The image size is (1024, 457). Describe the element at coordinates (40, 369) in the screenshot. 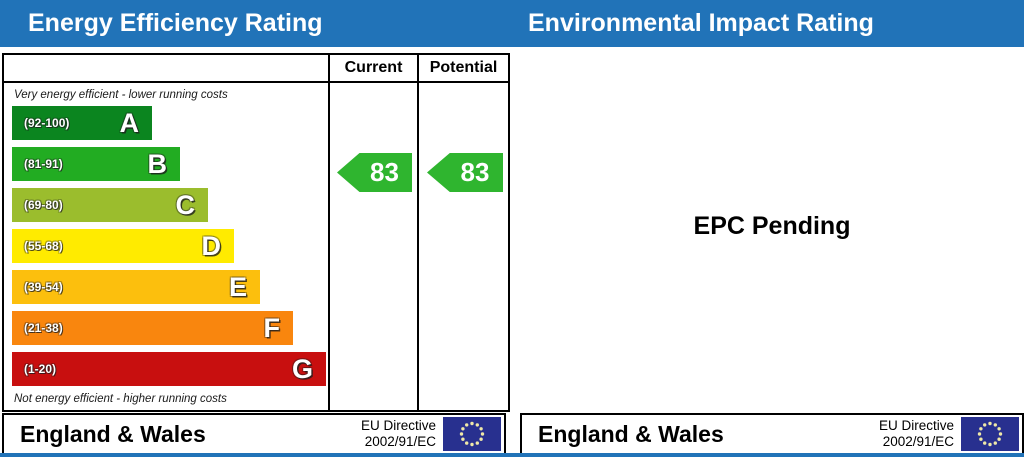

I see `band-range-label: (1-20)` at that location.